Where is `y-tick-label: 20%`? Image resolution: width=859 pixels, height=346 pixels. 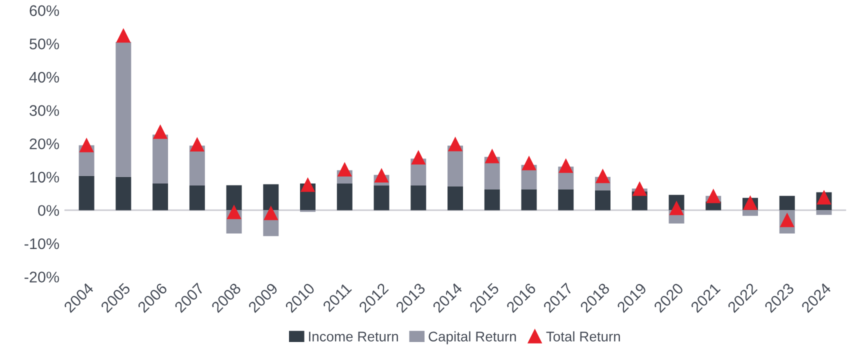
y-tick-label: 20% is located at coordinates (45, 144).